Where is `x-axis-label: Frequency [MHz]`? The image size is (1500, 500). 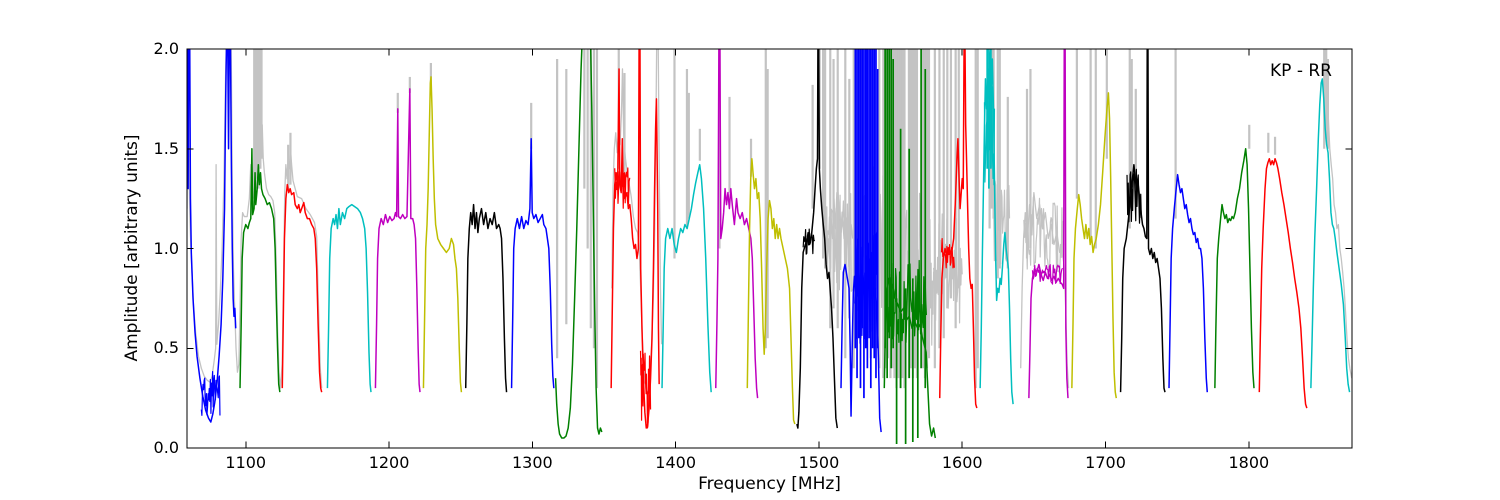 x-axis-label: Frequency [MHz] is located at coordinates (769, 484).